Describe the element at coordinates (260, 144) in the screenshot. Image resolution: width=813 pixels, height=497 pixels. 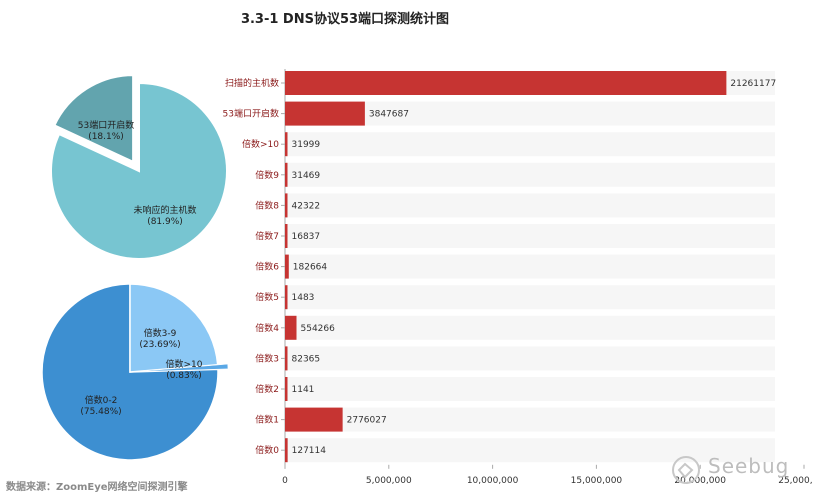
I see `bar-category-label: 倍数>10` at that location.